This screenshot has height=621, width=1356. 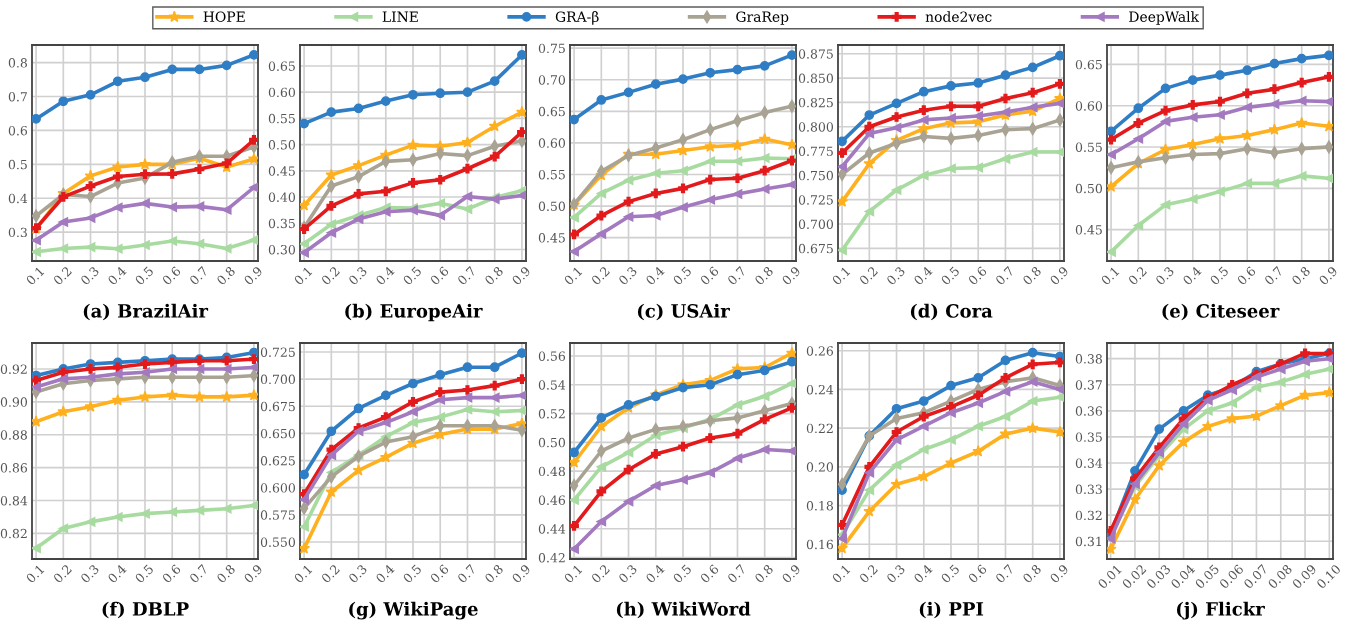 What do you see at coordinates (820, 351) in the screenshot?
I see `y-tick-label: 0.26` at bounding box center [820, 351].